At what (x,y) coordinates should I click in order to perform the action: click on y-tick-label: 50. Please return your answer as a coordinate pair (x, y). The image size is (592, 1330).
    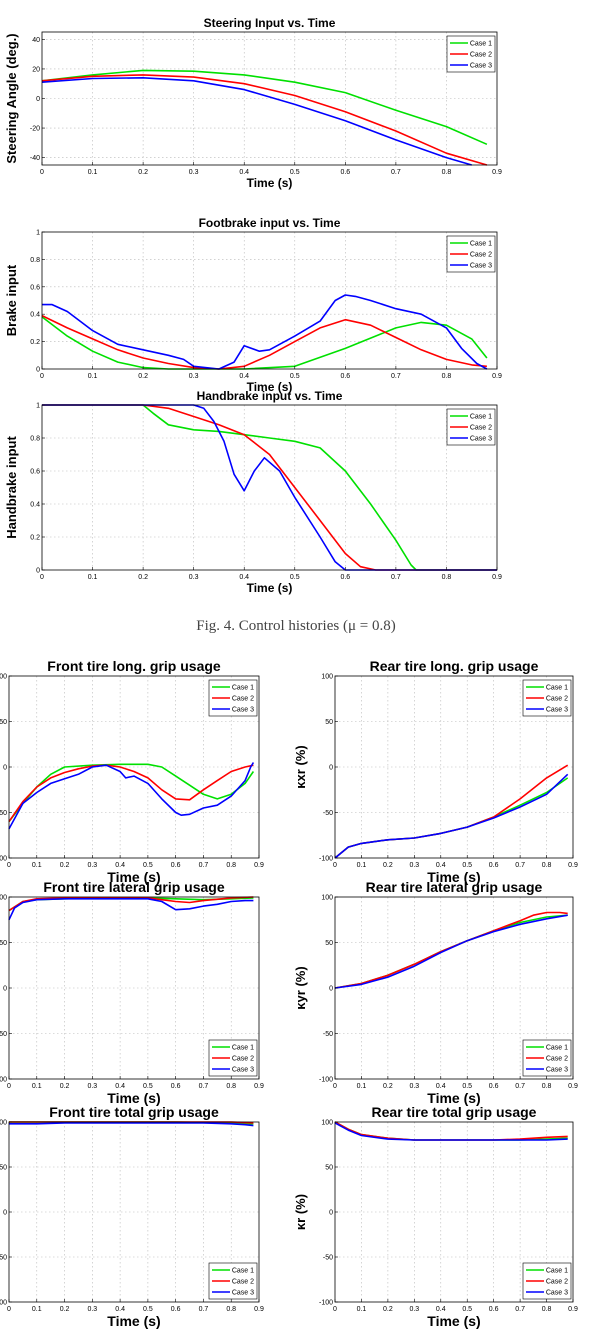
    Looking at the image, I should click on (3, 943).